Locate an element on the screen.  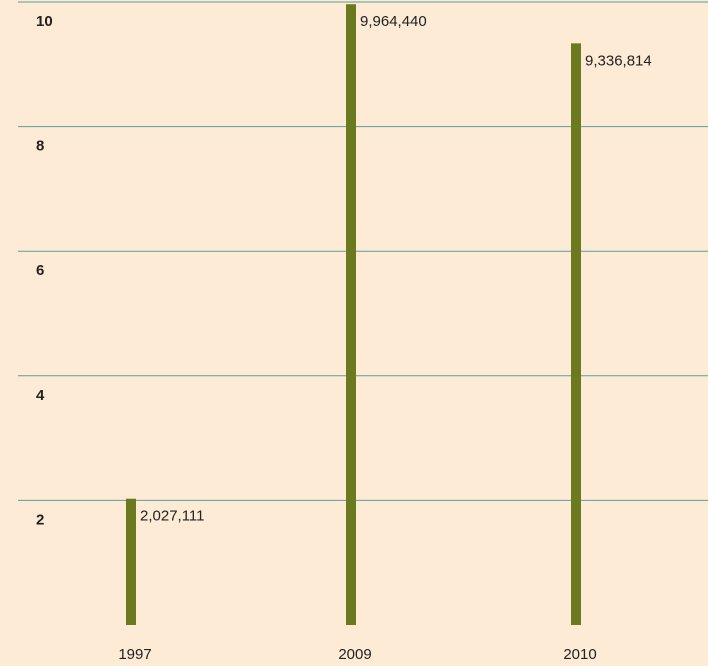
value-label: 9,336,814 is located at coordinates (618, 60).